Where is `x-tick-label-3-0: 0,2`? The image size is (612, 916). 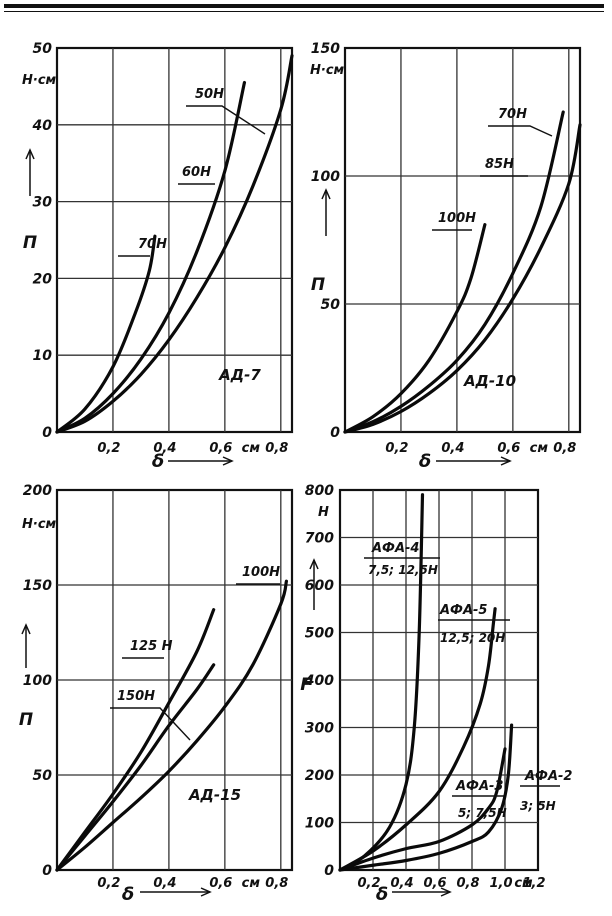
x-tick-label-3-0: 0,2 is located at coordinates (368, 883).